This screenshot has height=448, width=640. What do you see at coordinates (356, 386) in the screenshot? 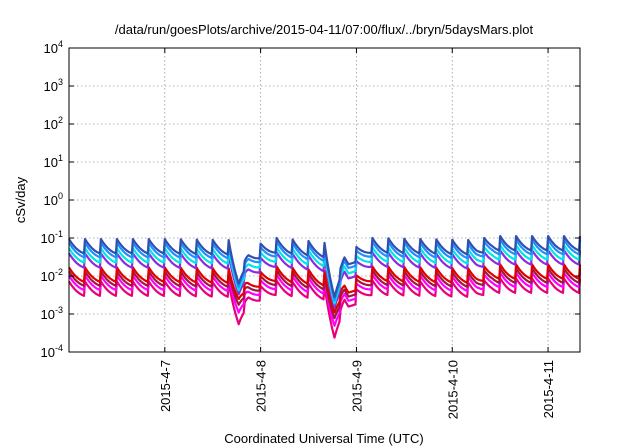
I see `x-tick-label: 2015-4-9` at bounding box center [356, 386].